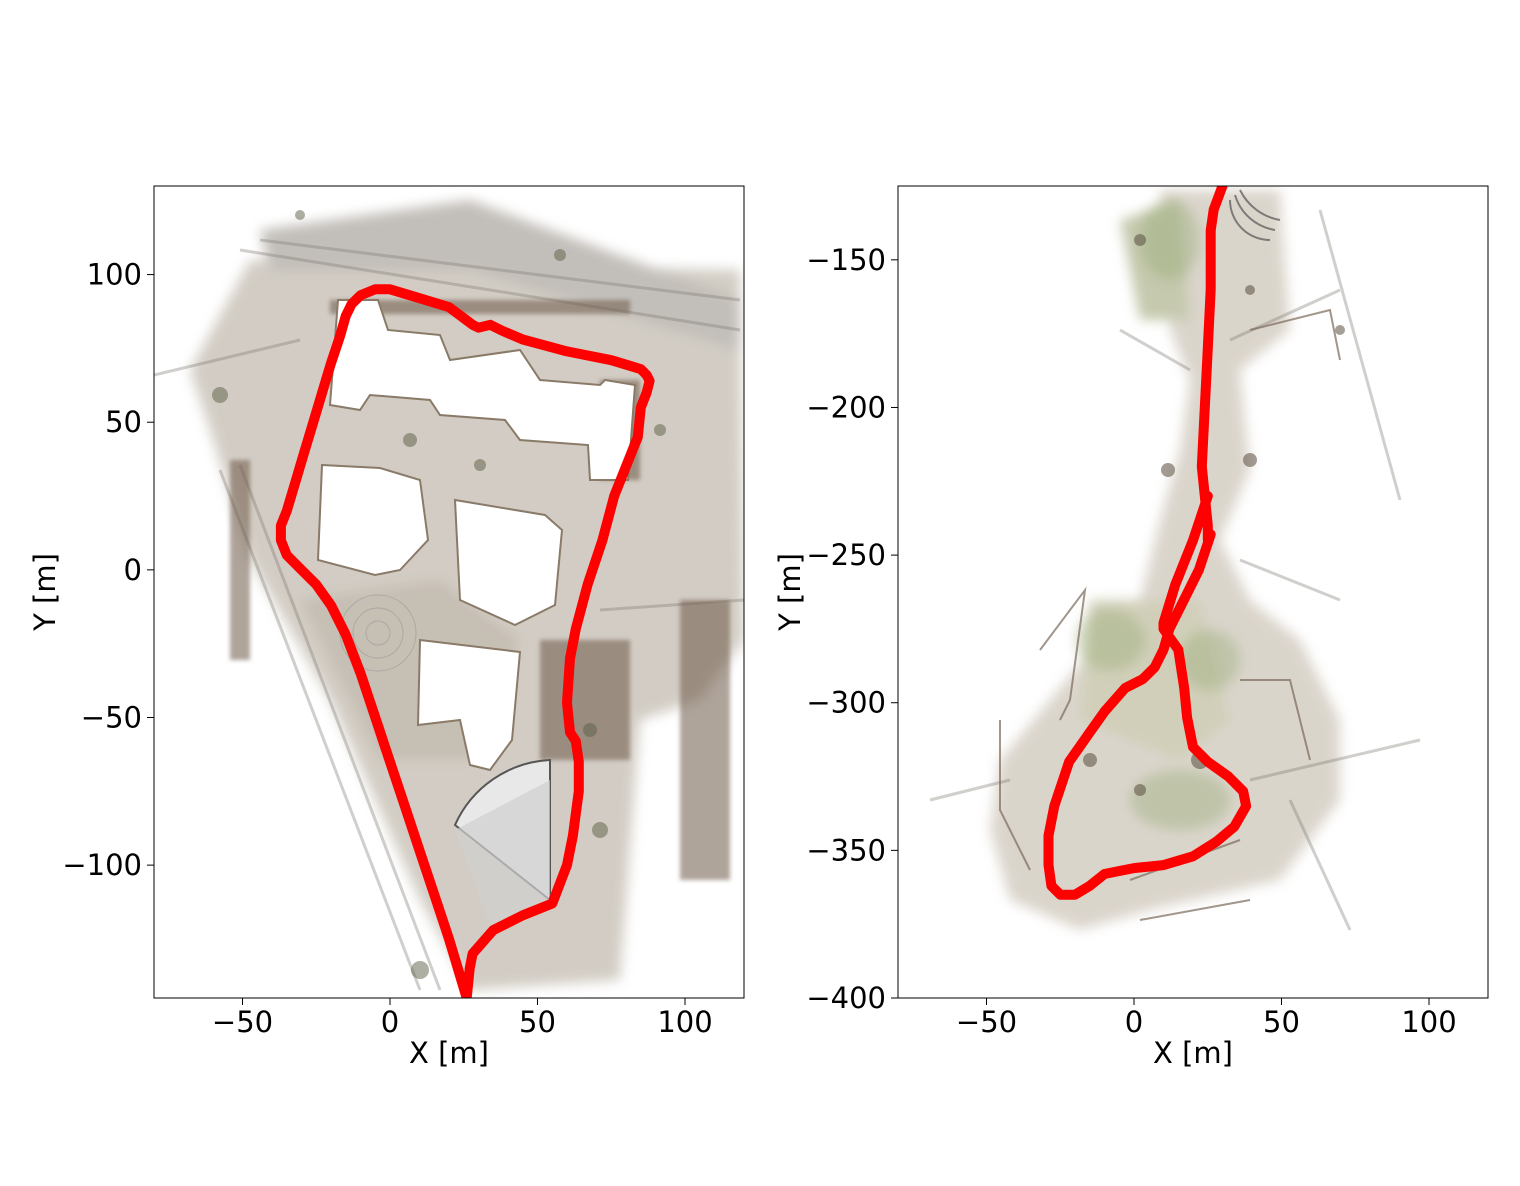 The height and width of the screenshot is (1186, 1520). I want to click on right-y-tick-label: −350, so click(846, 850).